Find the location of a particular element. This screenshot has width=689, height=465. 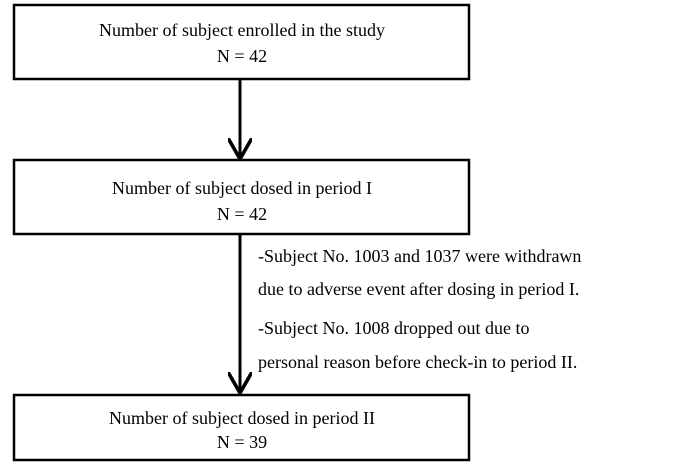

node-label: Number of subject dosed in period II is located at coordinates (242, 418).